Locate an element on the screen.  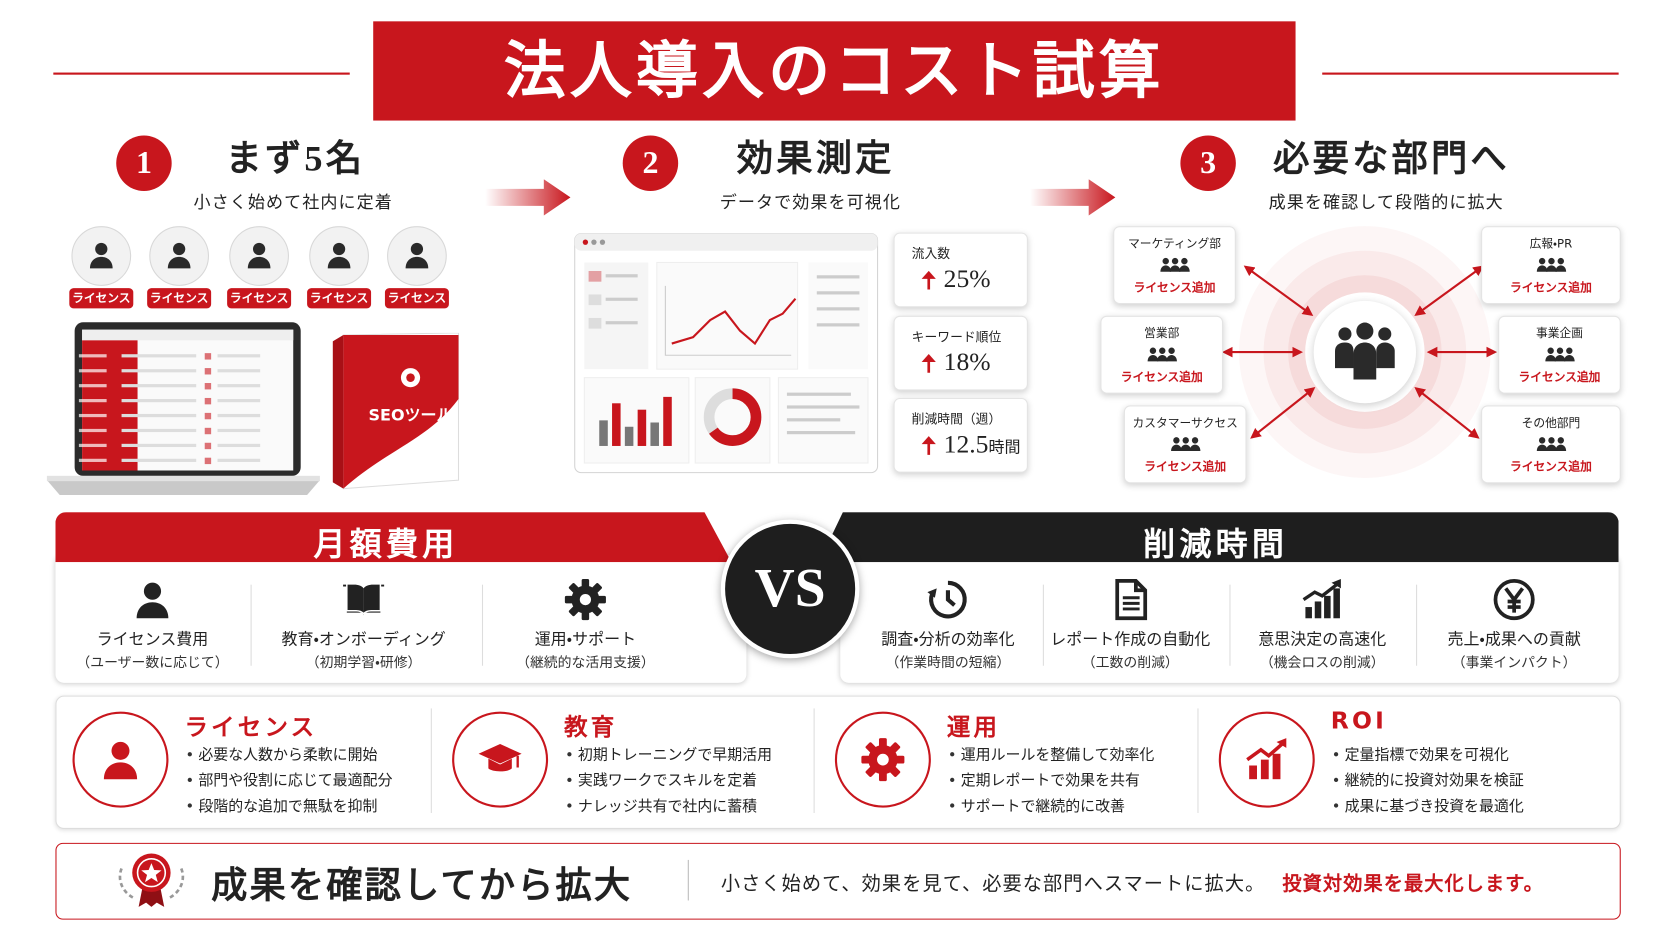
metric-value: 18% is located at coordinates (967, 363).